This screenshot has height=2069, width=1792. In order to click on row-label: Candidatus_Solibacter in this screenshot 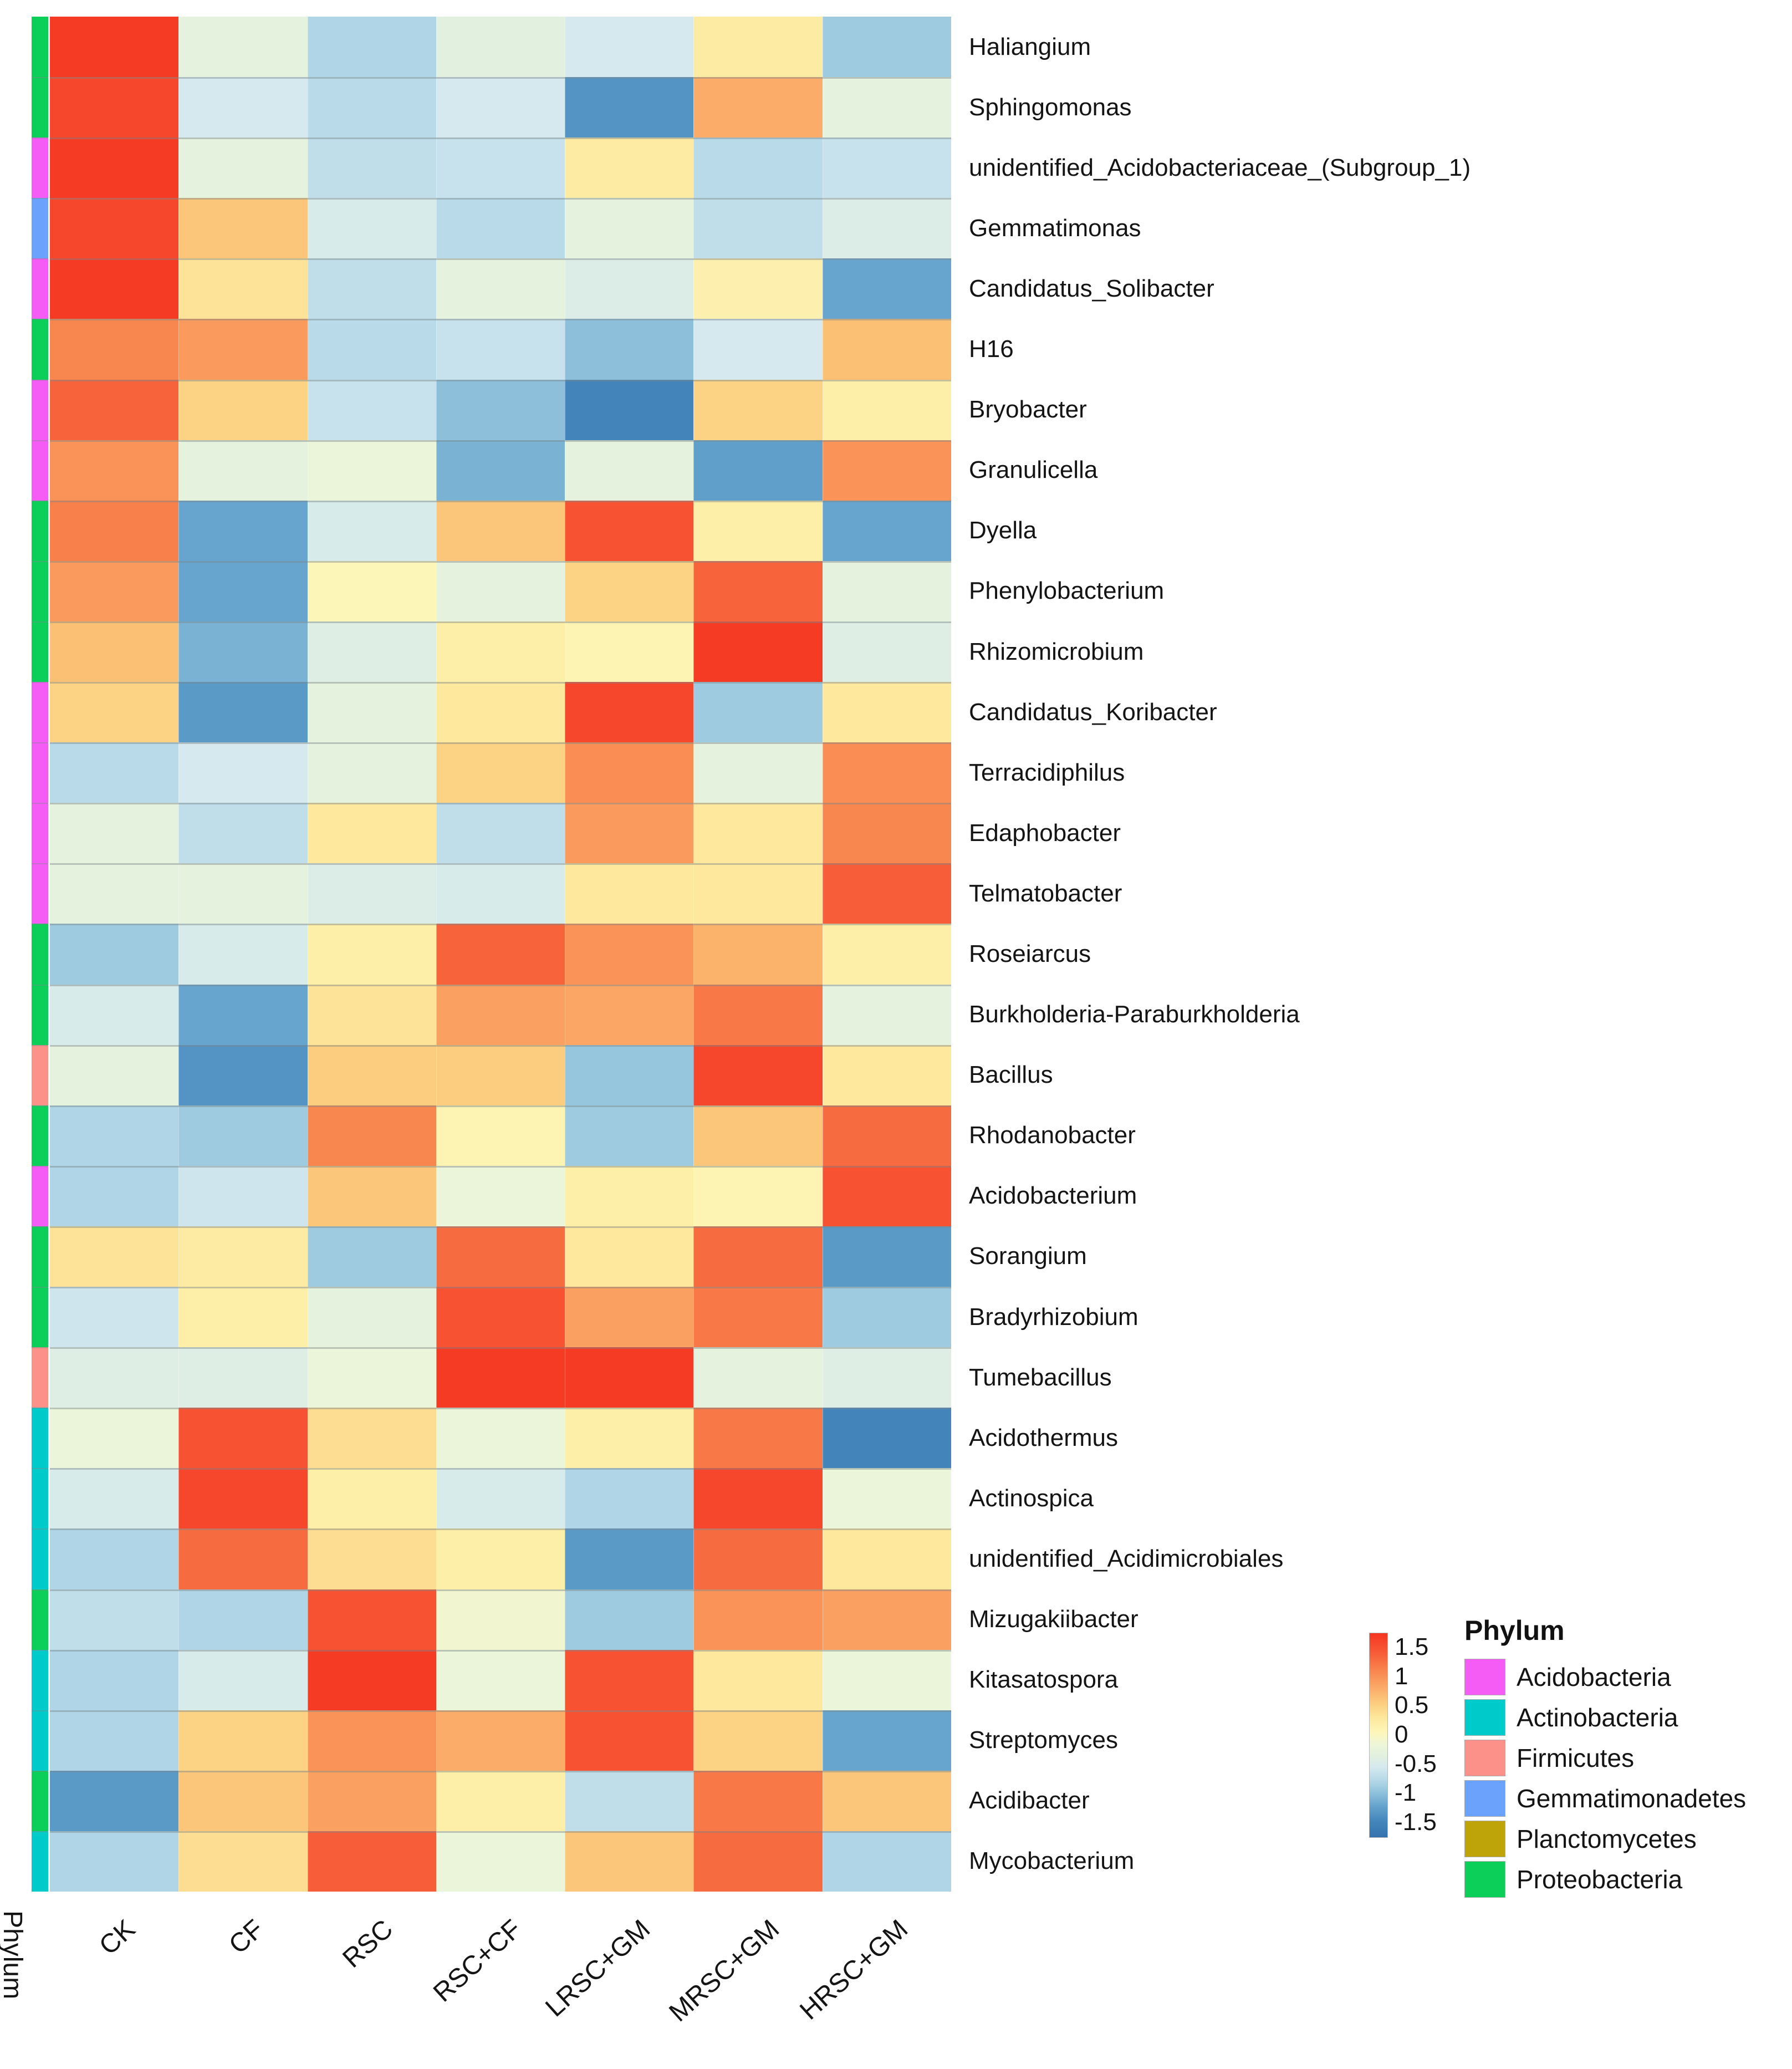, I will do `click(1091, 288)`.